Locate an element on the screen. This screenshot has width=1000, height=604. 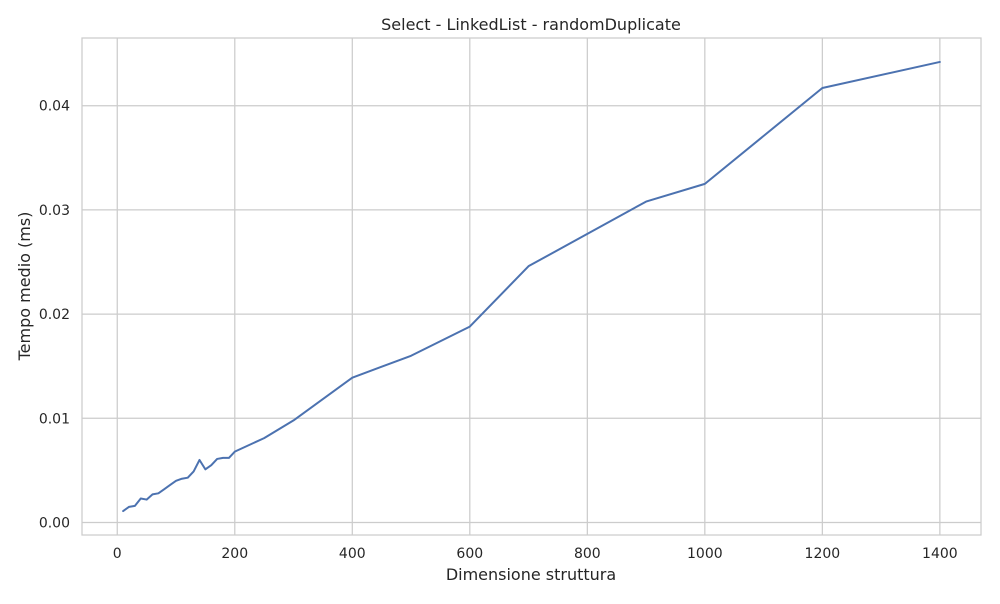
y-tick-labels: 0.00 0.01 0.02 0.03 0.04 is located at coordinates (54, 315).